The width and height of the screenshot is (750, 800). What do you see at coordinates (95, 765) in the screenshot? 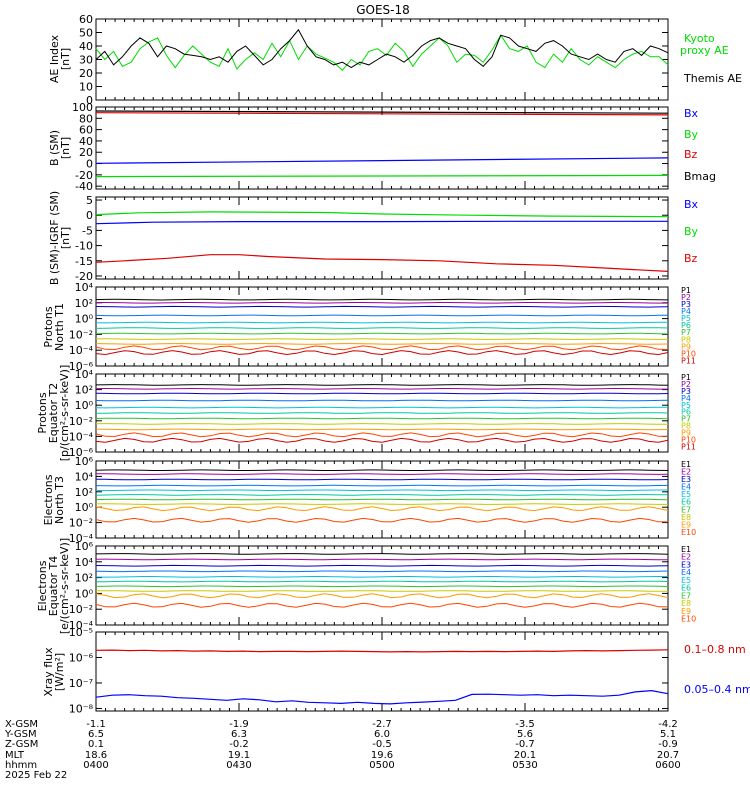
I see `footer-value: 0400` at bounding box center [95, 765].